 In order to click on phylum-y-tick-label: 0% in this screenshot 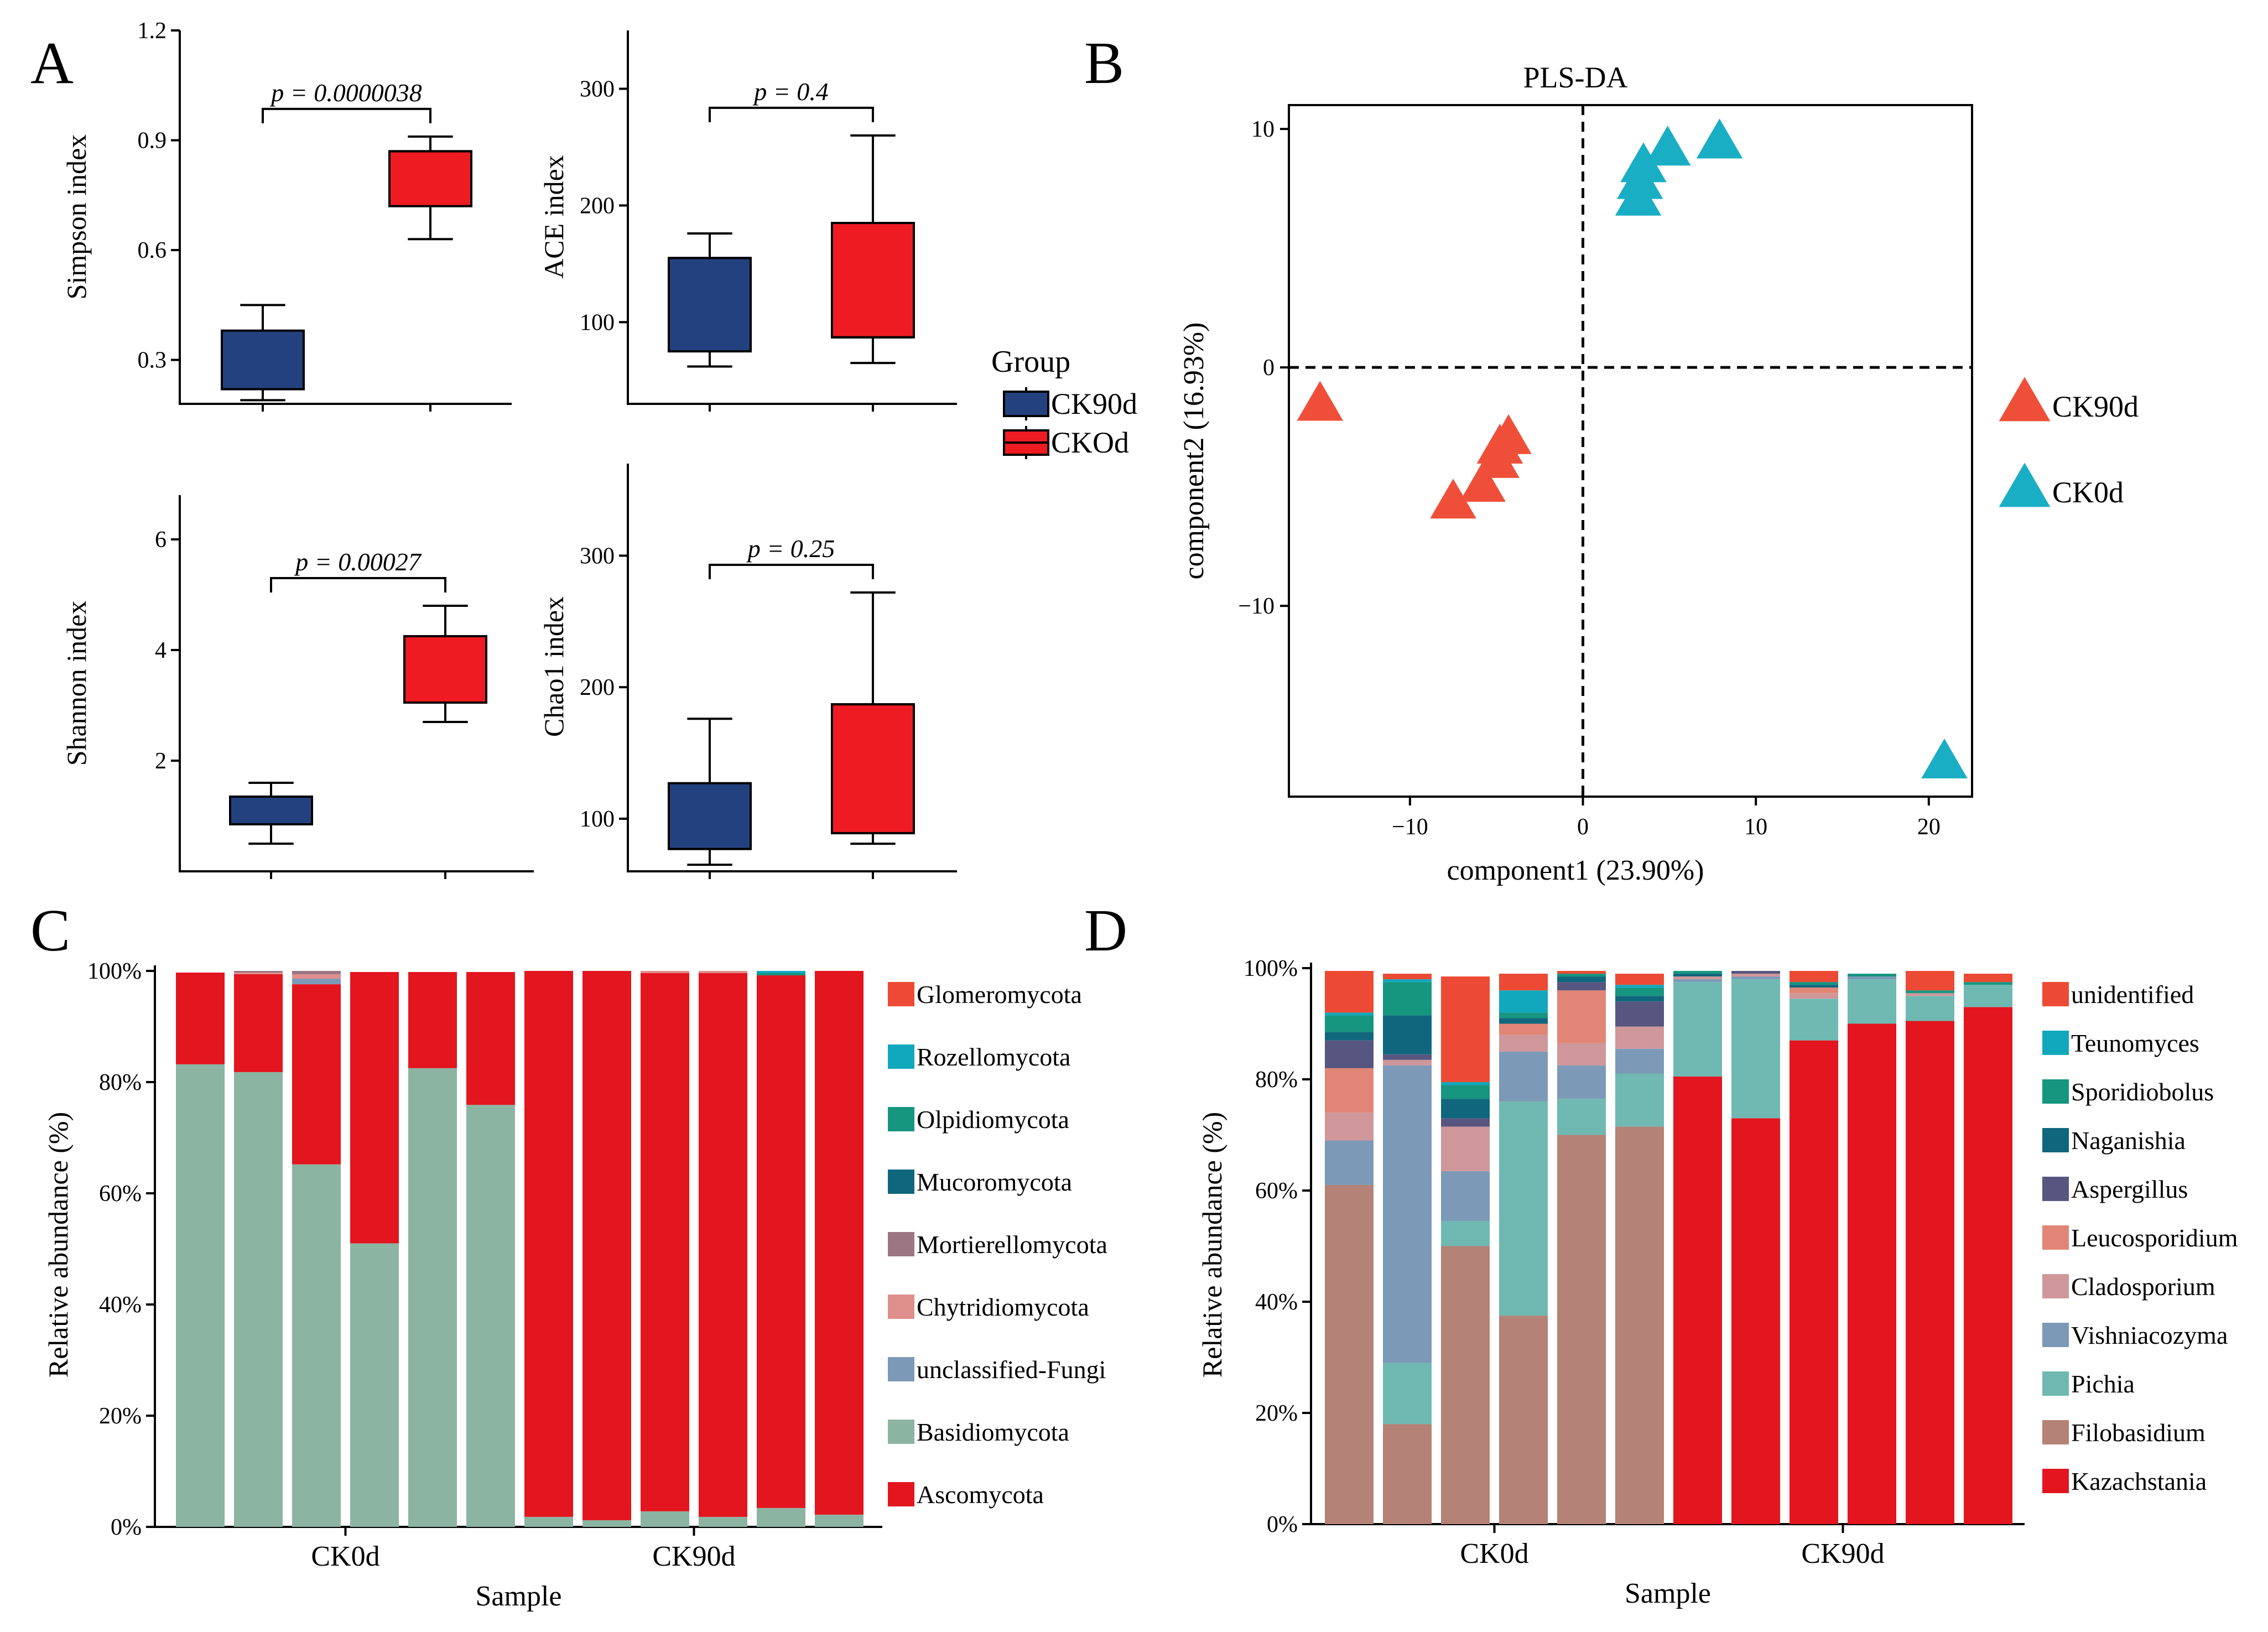, I will do `click(127, 1527)`.